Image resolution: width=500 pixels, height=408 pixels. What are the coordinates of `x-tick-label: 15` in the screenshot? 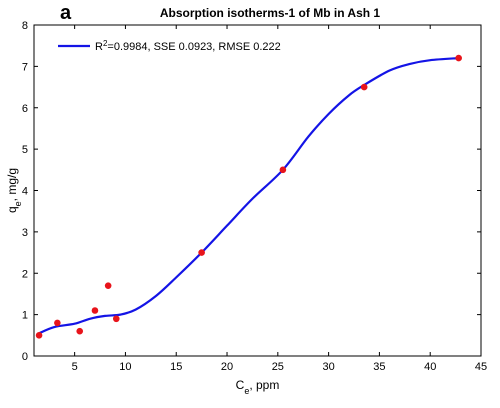 It's located at (176, 367).